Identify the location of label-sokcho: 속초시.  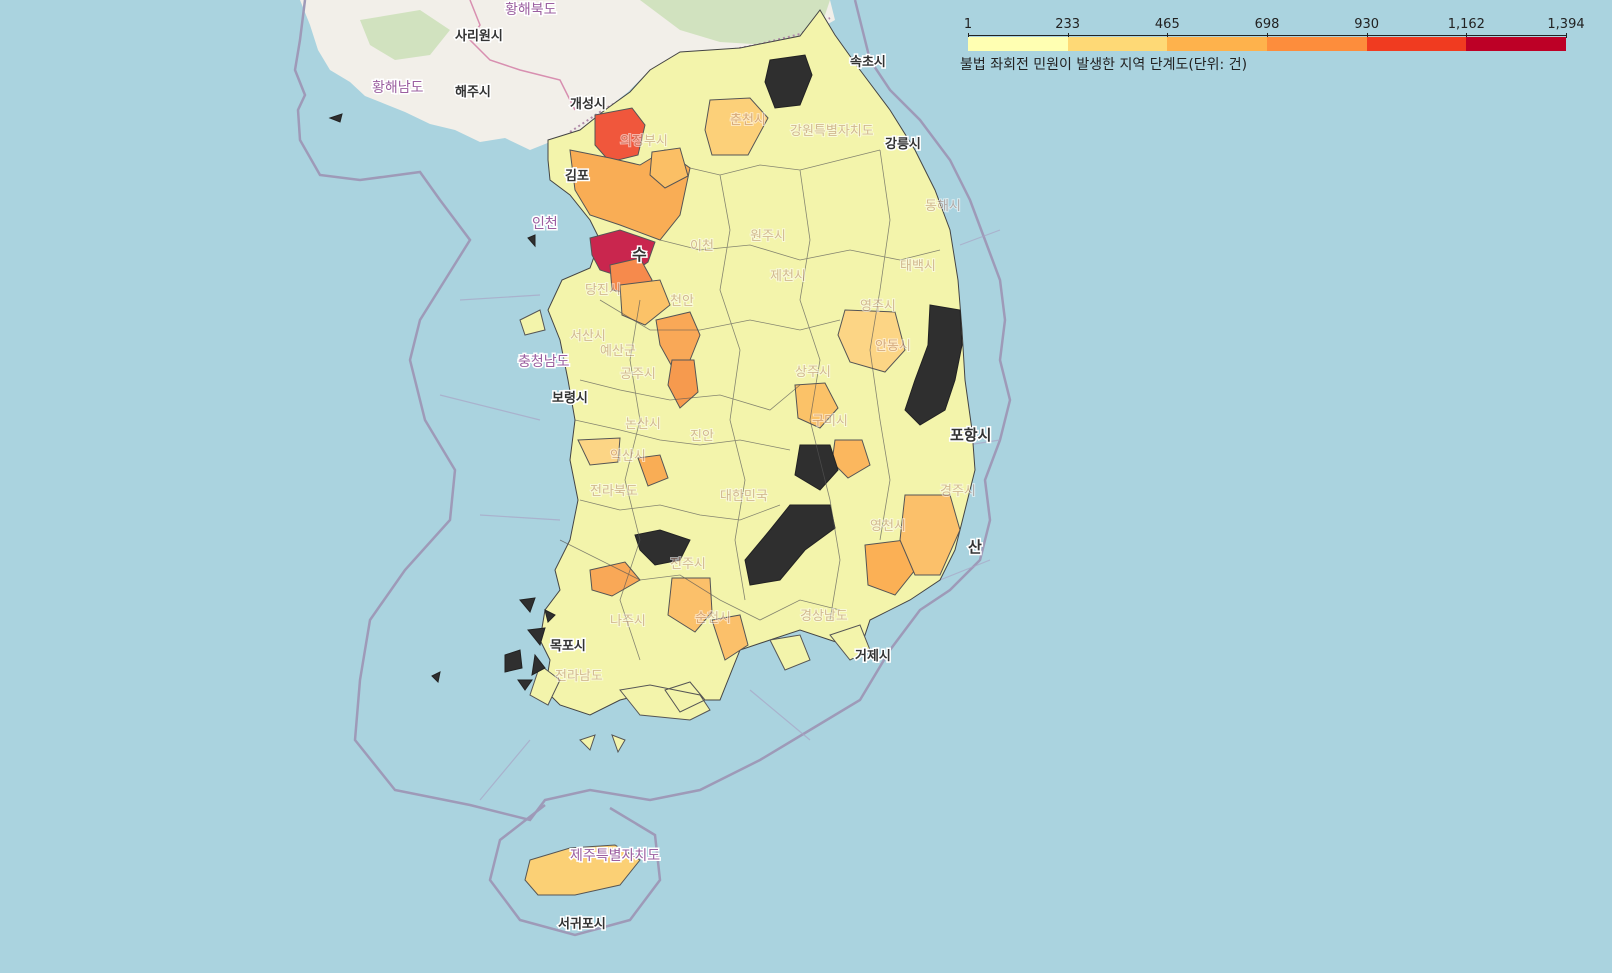
(868, 62).